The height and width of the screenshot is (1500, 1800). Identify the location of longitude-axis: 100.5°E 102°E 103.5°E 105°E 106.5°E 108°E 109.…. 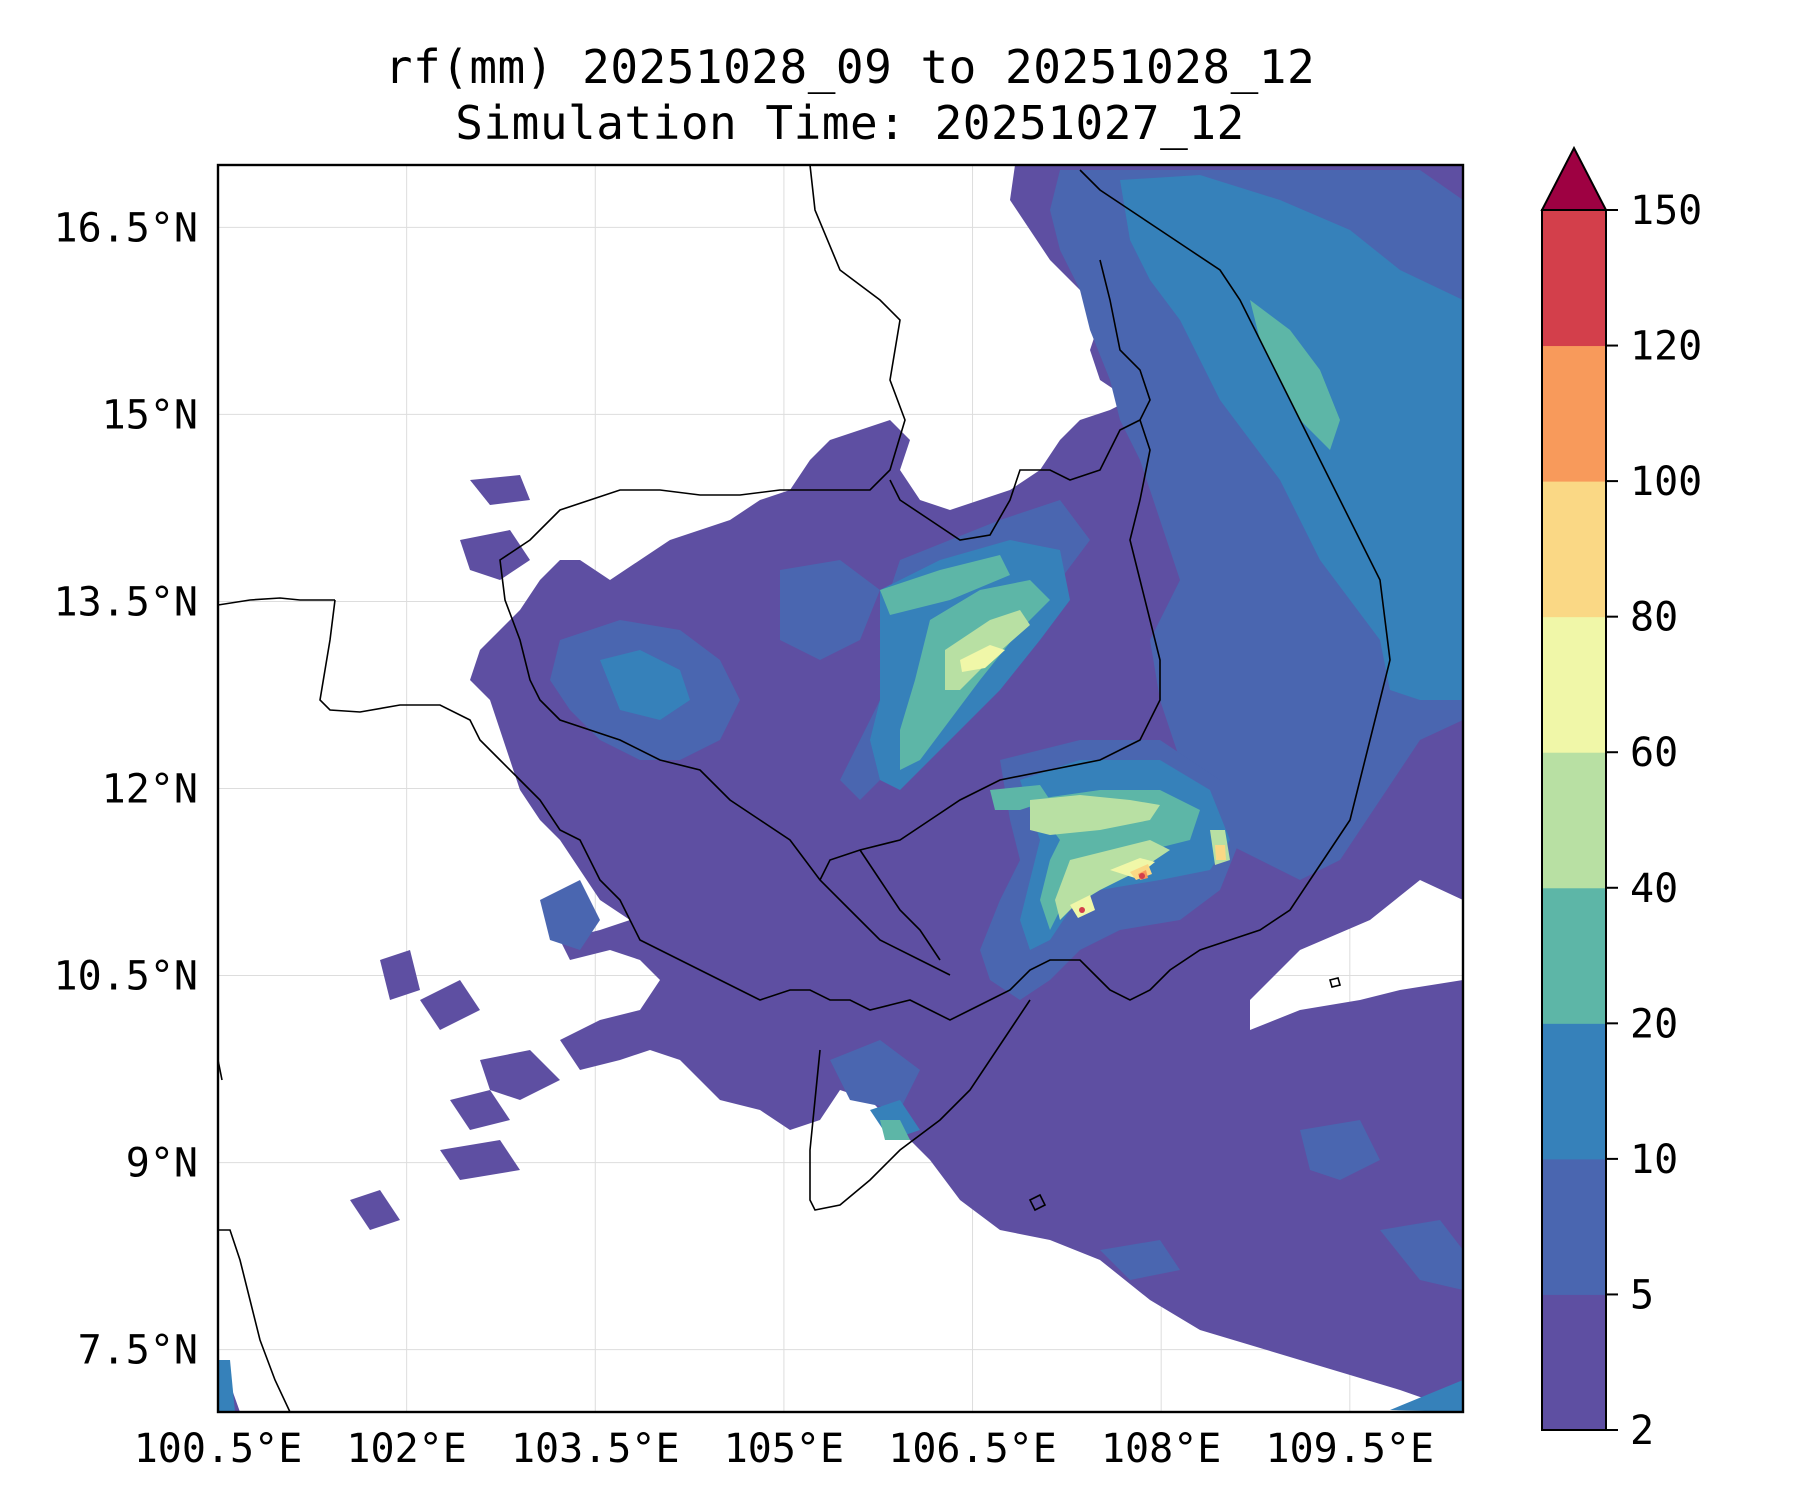
(784, 1449).